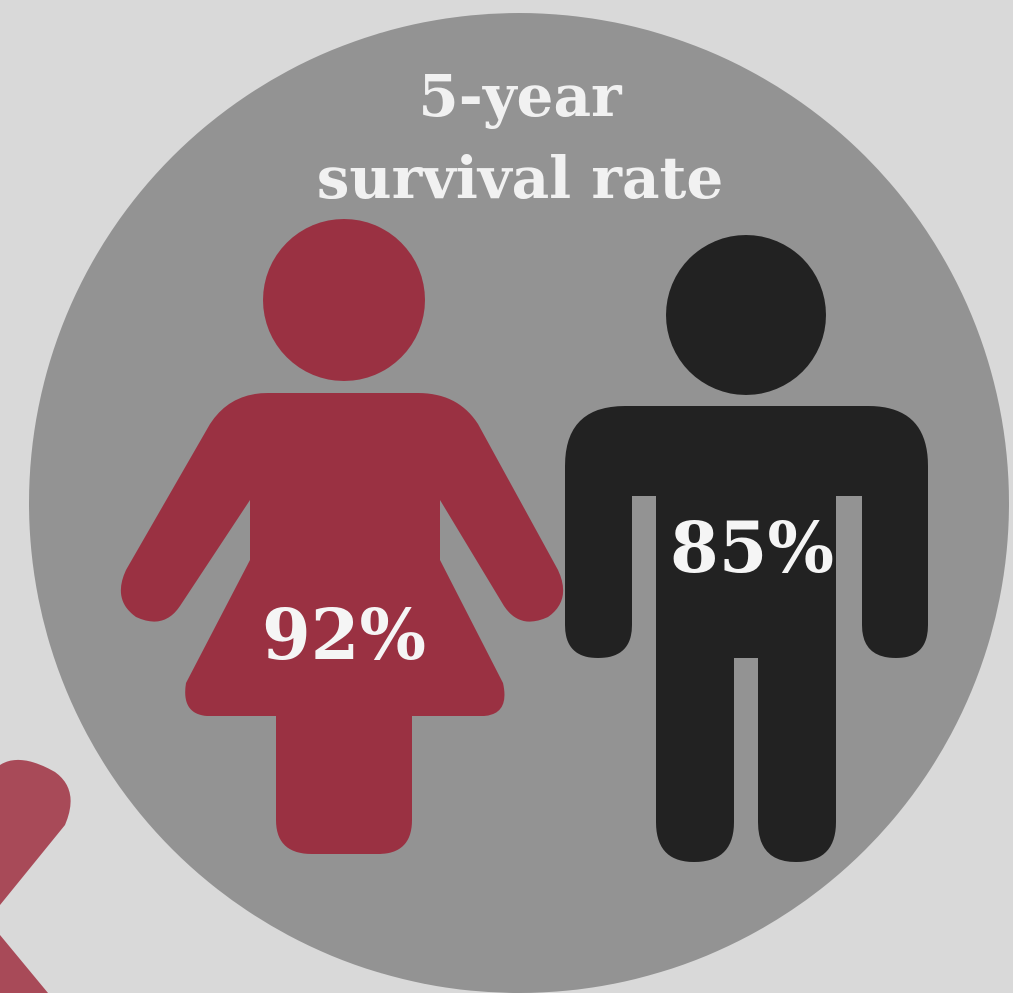  What do you see at coordinates (520, 137) in the screenshot?
I see `chart-title: 5-year survival rate` at bounding box center [520, 137].